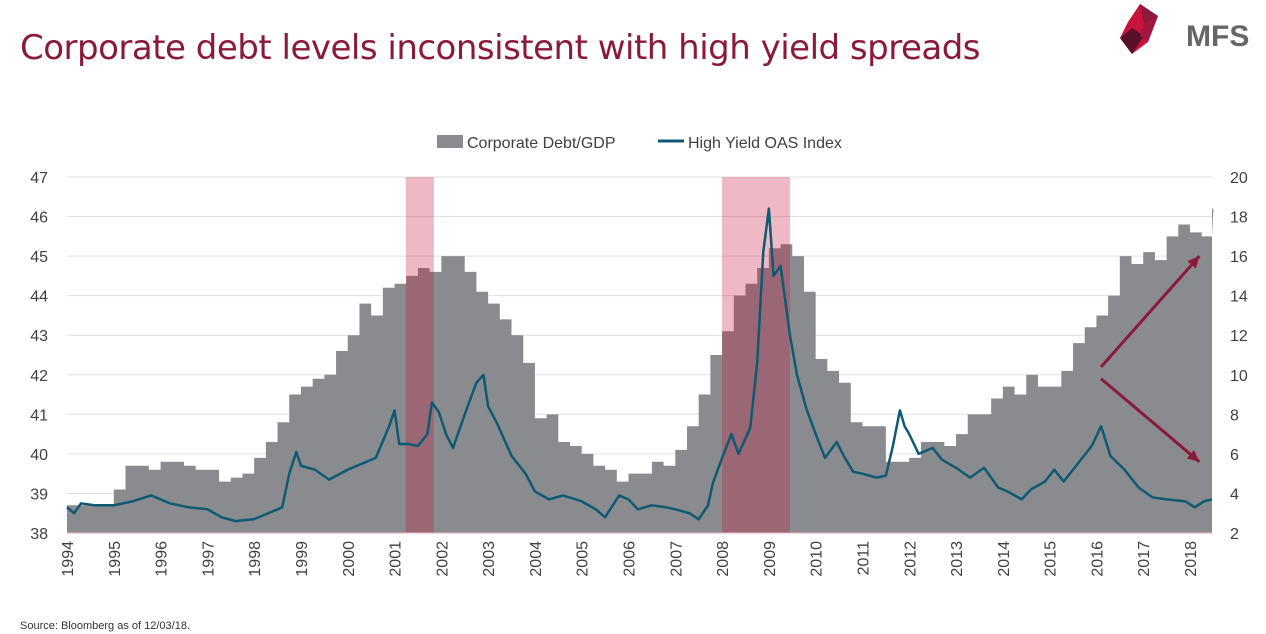 This screenshot has width=1266, height=634. Describe the element at coordinates (1234, 415) in the screenshot. I see `y-right-tick-label: 8` at that location.